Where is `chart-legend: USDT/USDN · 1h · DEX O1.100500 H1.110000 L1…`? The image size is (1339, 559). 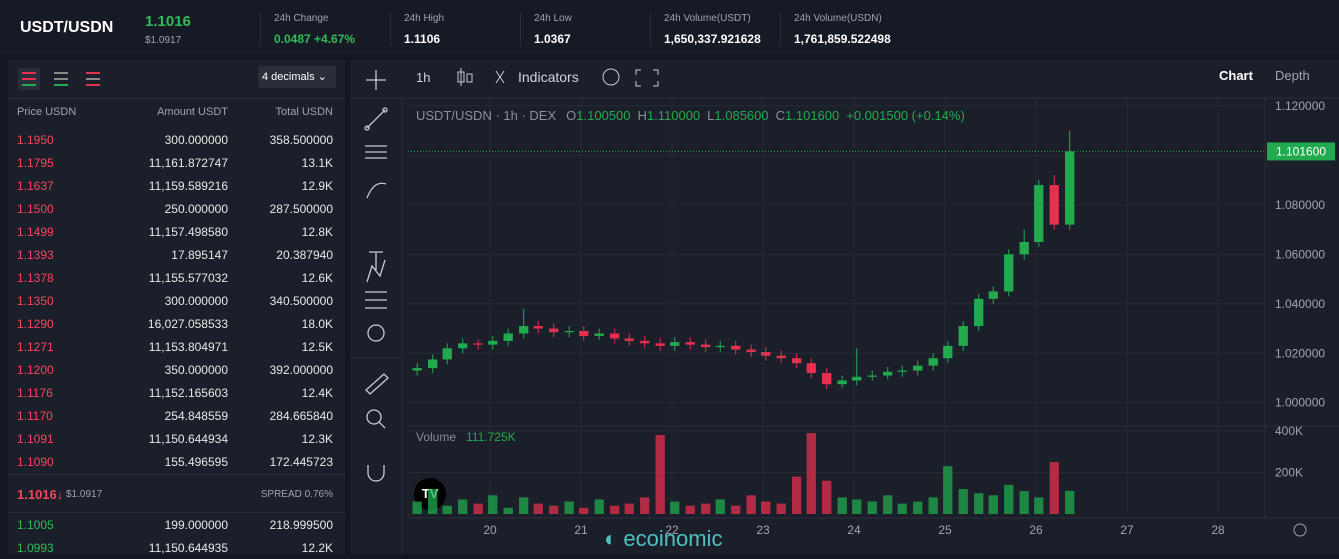
chart-legend: USDT/USDN · 1h · DEX O1.100500 H1.110000 L1… is located at coordinates (690, 115).